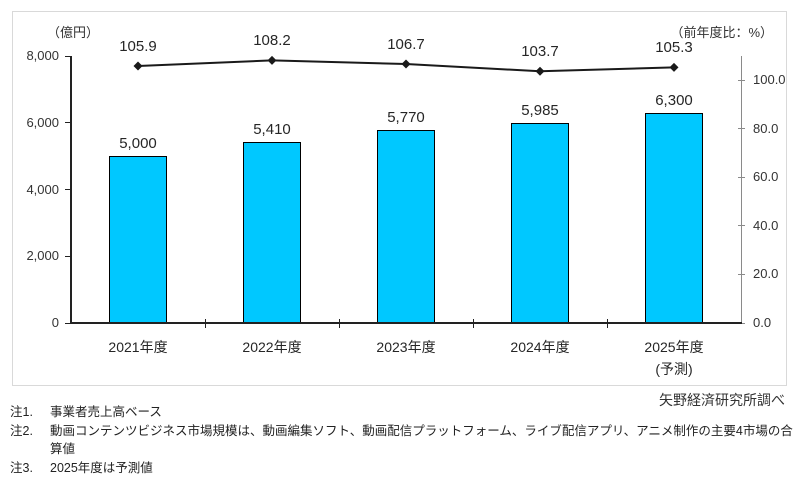 This screenshot has height=490, width=800. Describe the element at coordinates (42, 256) in the screenshot. I see `left-axis-tick-label: 2,000` at that location.